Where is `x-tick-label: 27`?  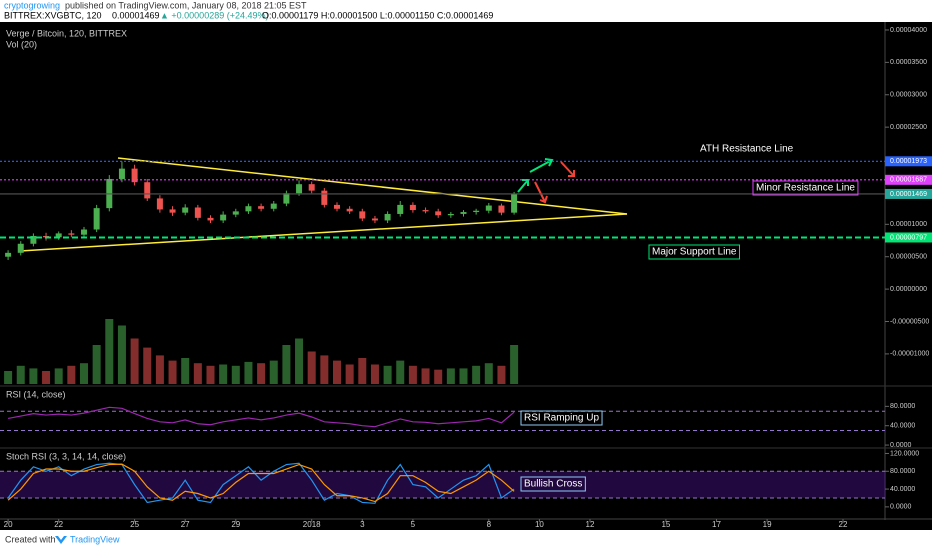
x-tick-label: 27 is located at coordinates (185, 524).